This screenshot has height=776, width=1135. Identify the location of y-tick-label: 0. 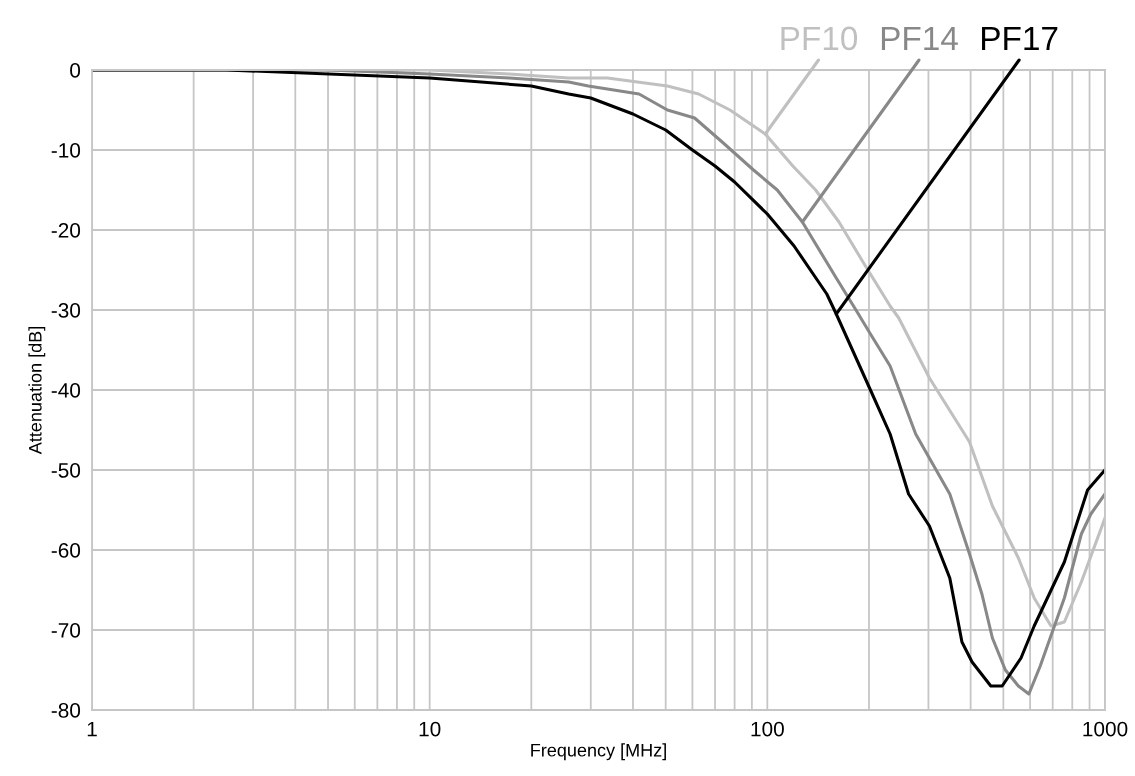
(75, 70).